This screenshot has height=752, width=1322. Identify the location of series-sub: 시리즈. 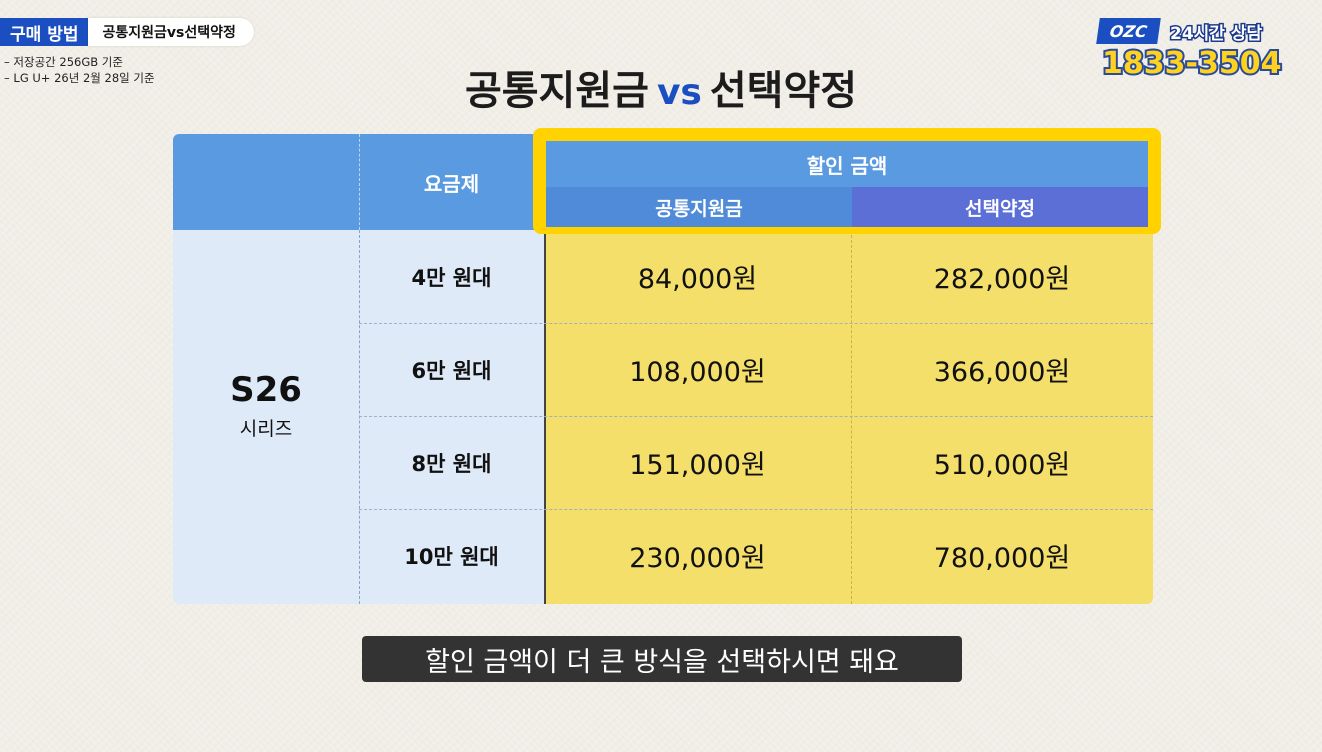
(266, 429).